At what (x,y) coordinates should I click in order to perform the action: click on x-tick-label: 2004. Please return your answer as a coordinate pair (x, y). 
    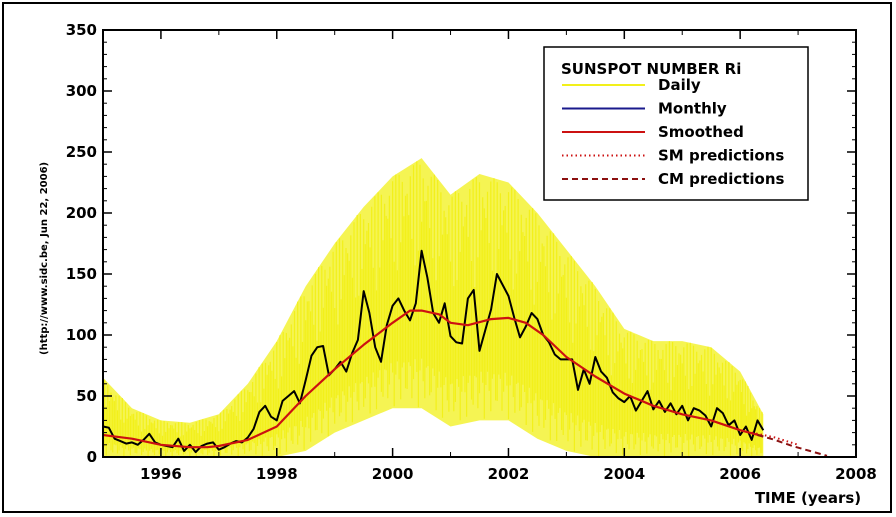
    Looking at the image, I should click on (624, 474).